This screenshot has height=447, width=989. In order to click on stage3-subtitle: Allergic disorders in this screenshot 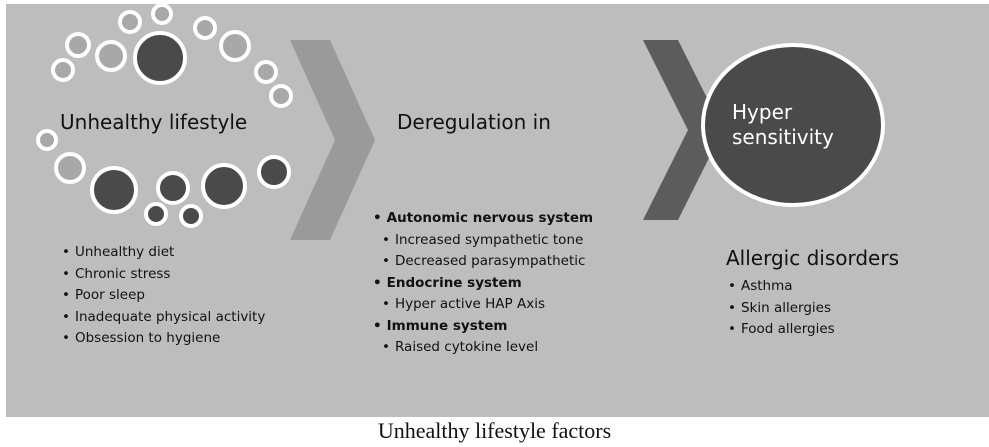, I will do `click(812, 258)`.